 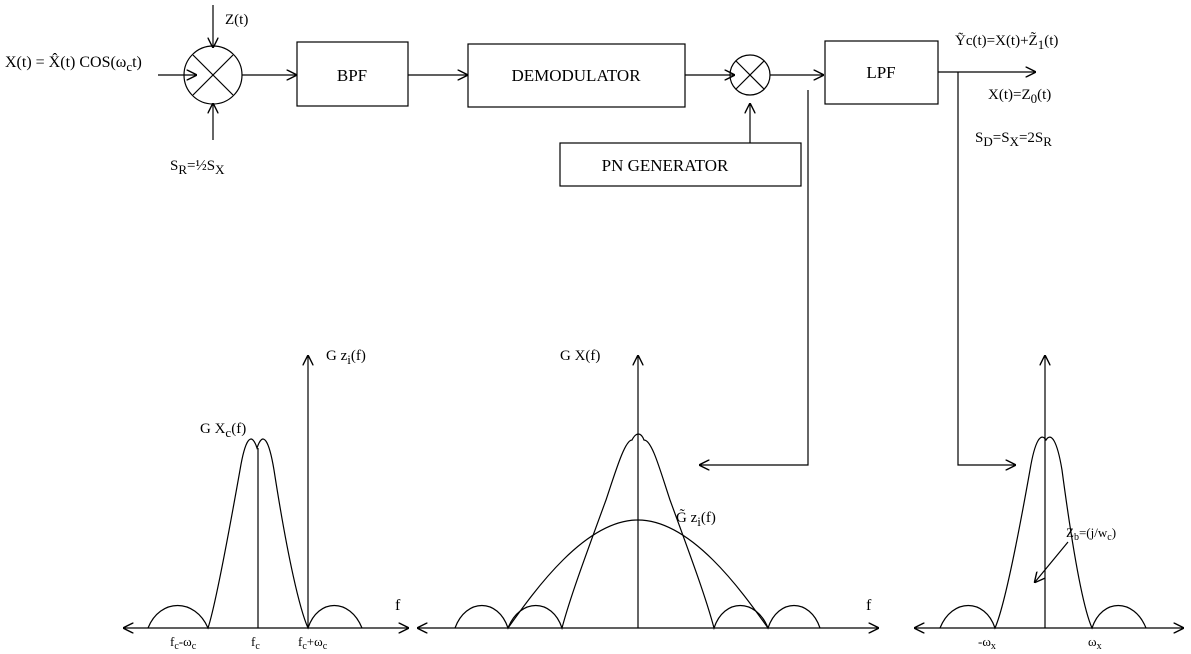 What do you see at coordinates (1019, 96) in the screenshot?
I see `output-x-label: X(t)=Z0(t)` at bounding box center [1019, 96].